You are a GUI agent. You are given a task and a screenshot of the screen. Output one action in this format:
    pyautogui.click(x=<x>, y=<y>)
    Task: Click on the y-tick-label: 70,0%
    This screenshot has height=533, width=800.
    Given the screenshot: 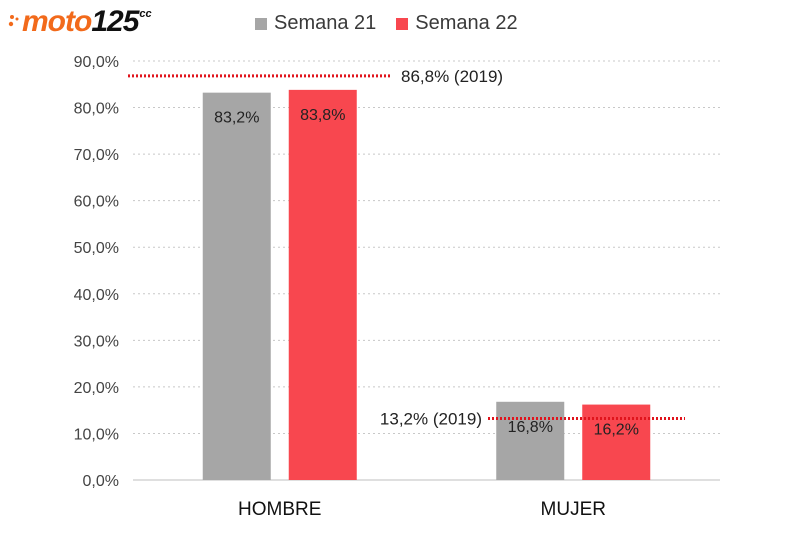 What is the action you would take?
    pyautogui.click(x=96, y=155)
    